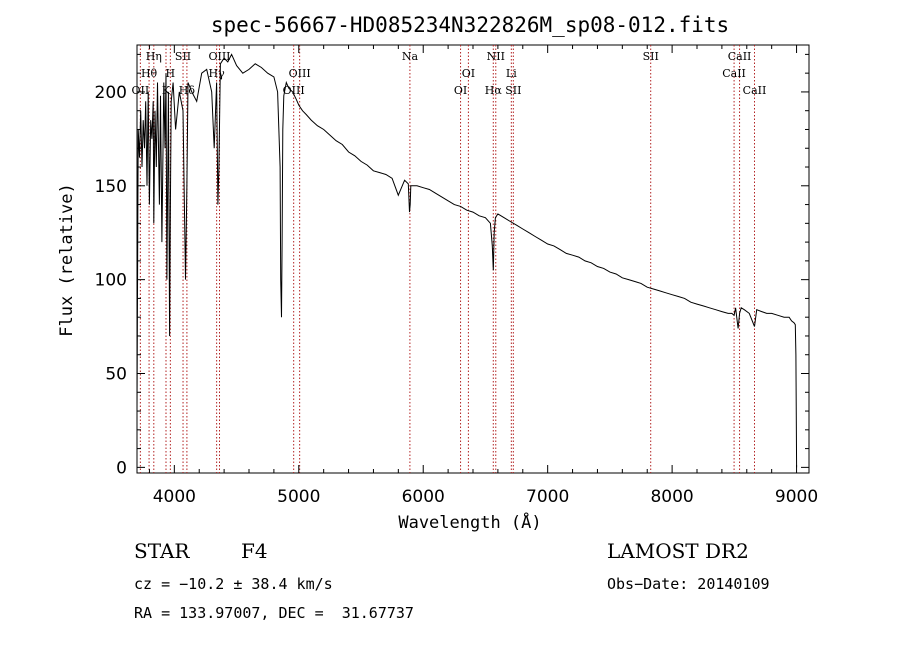  What do you see at coordinates (174, 497) in the screenshot?
I see `x-tick-label: 4000` at bounding box center [174, 497].